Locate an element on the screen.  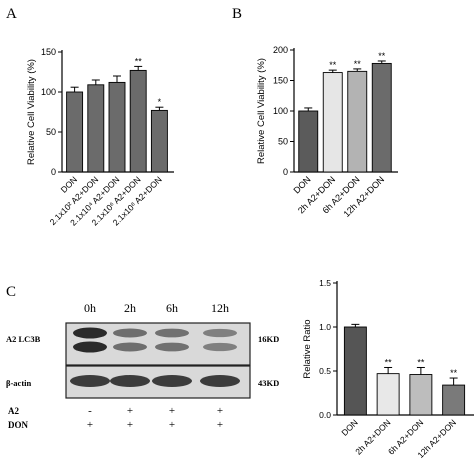
blot-size-label: 43KD is located at coordinates (268, 383).